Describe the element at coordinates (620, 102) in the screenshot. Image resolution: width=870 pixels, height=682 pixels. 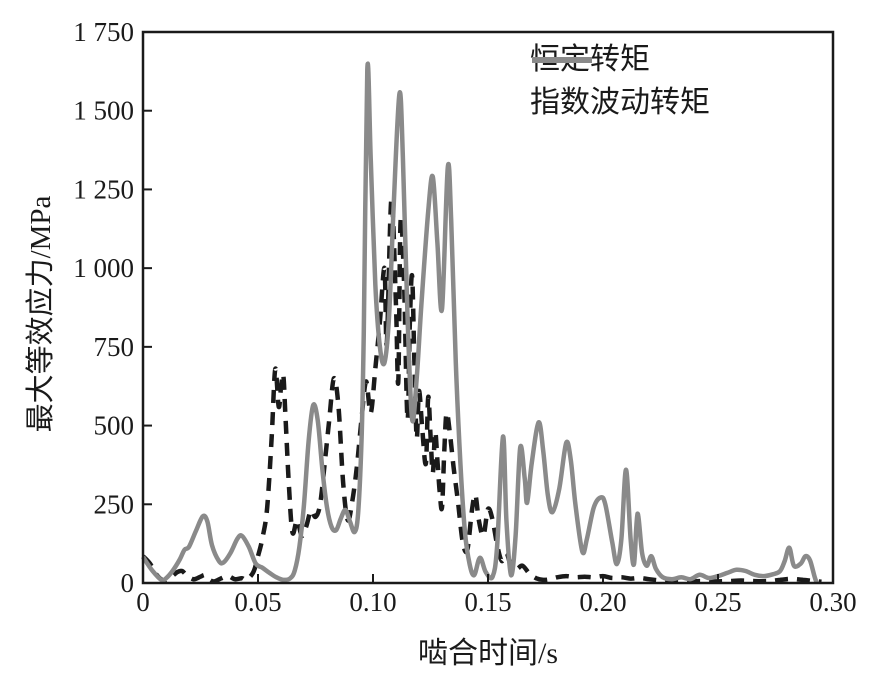
I see `legend-label-exponential-torque: 指数波动转矩` at that location.